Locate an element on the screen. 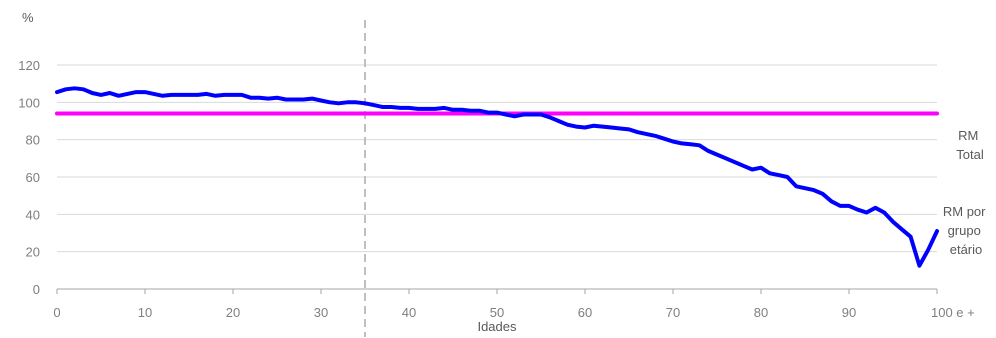  x-tick-label: 40 is located at coordinates (409, 312).